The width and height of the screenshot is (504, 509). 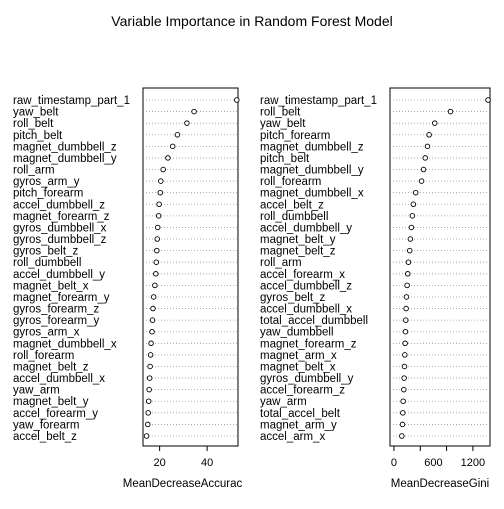 What do you see at coordinates (46, 333) in the screenshot?
I see `variable-label: gyros_arm_x` at bounding box center [46, 333].